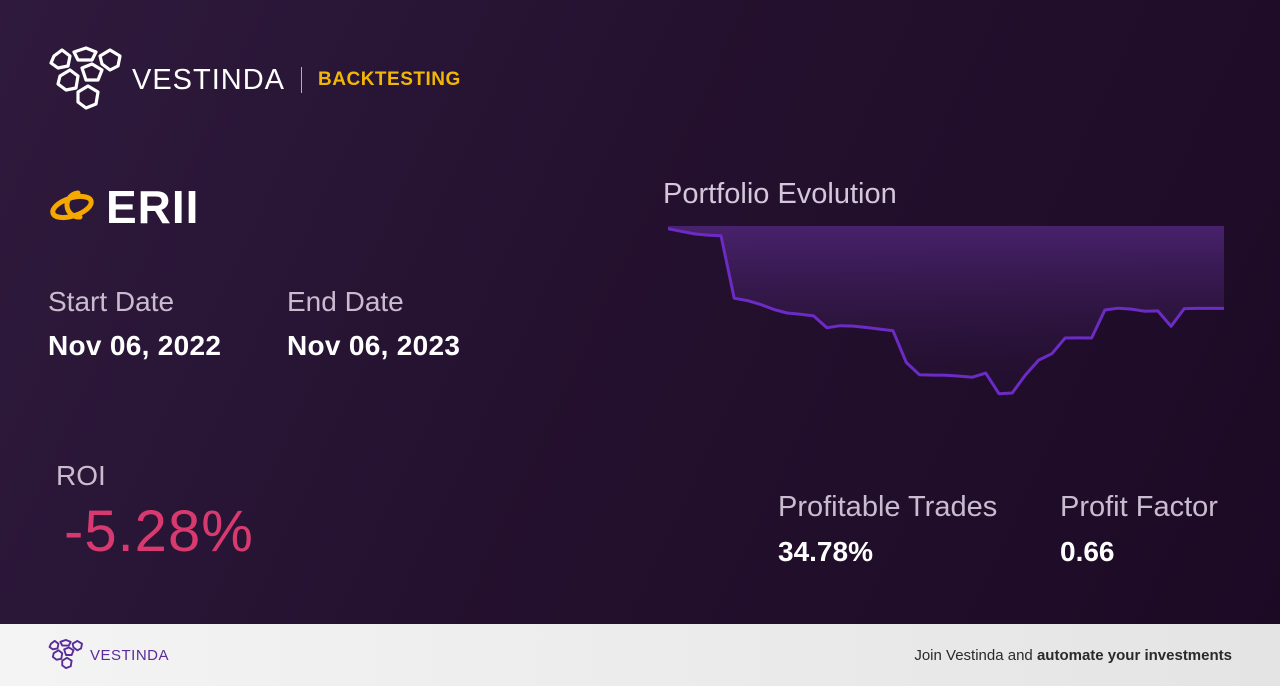 The width and height of the screenshot is (1280, 686). I want to click on portfolio-chart, so click(946, 311).